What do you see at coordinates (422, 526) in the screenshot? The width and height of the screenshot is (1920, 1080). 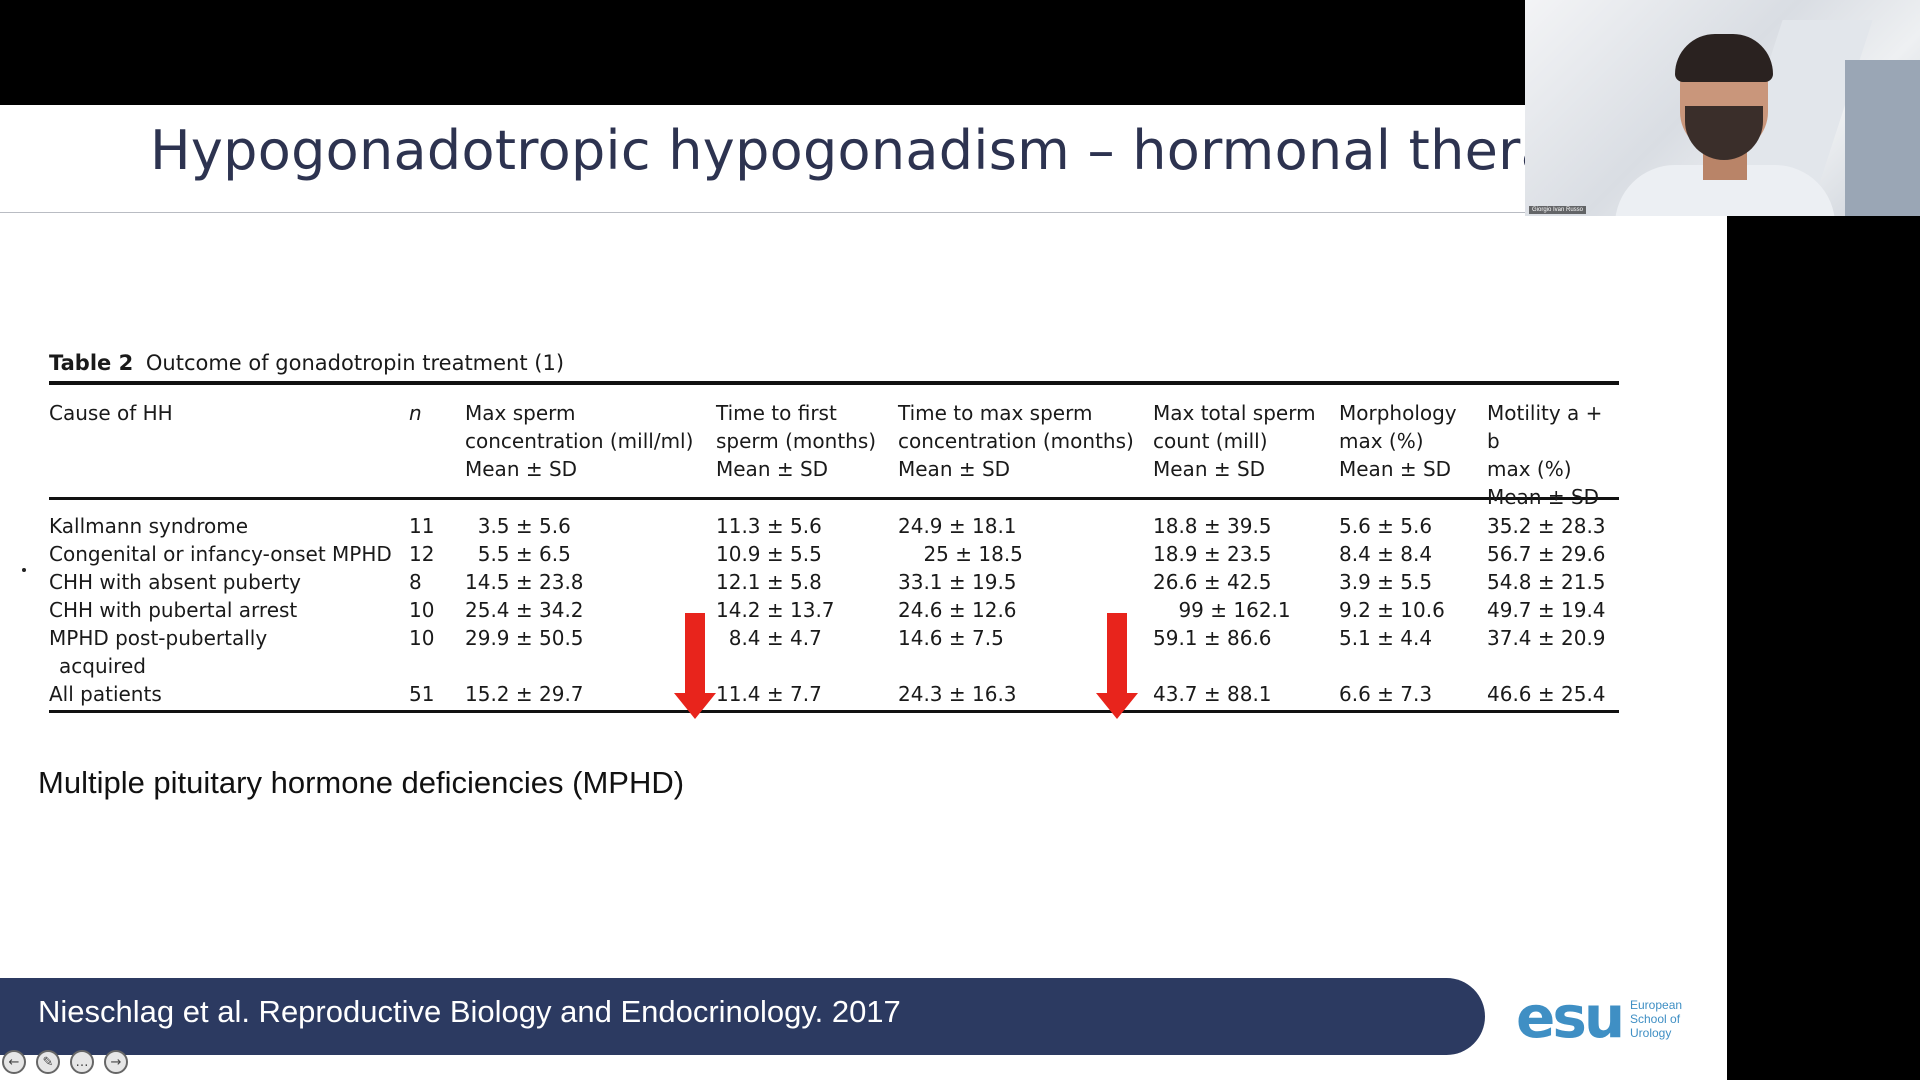 I see `table-cell: 11` at bounding box center [422, 526].